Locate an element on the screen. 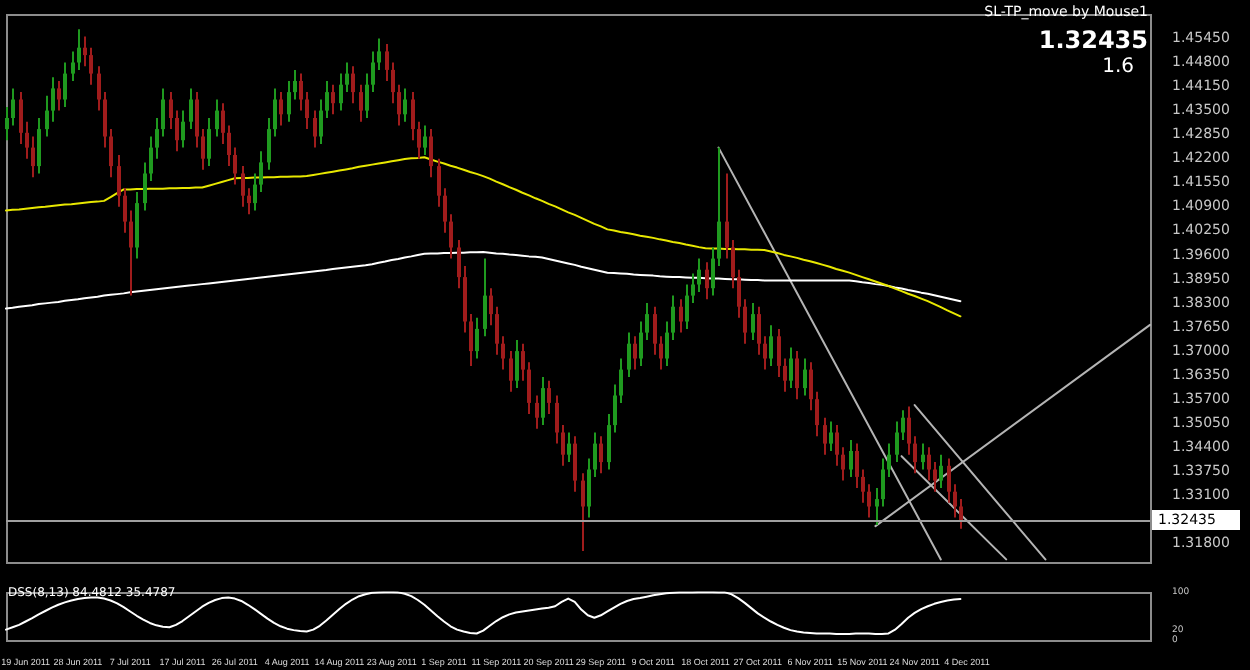 Image resolution: width=1250 pixels, height=670 pixels. annotation: 1.32435 is located at coordinates (1093, 40).